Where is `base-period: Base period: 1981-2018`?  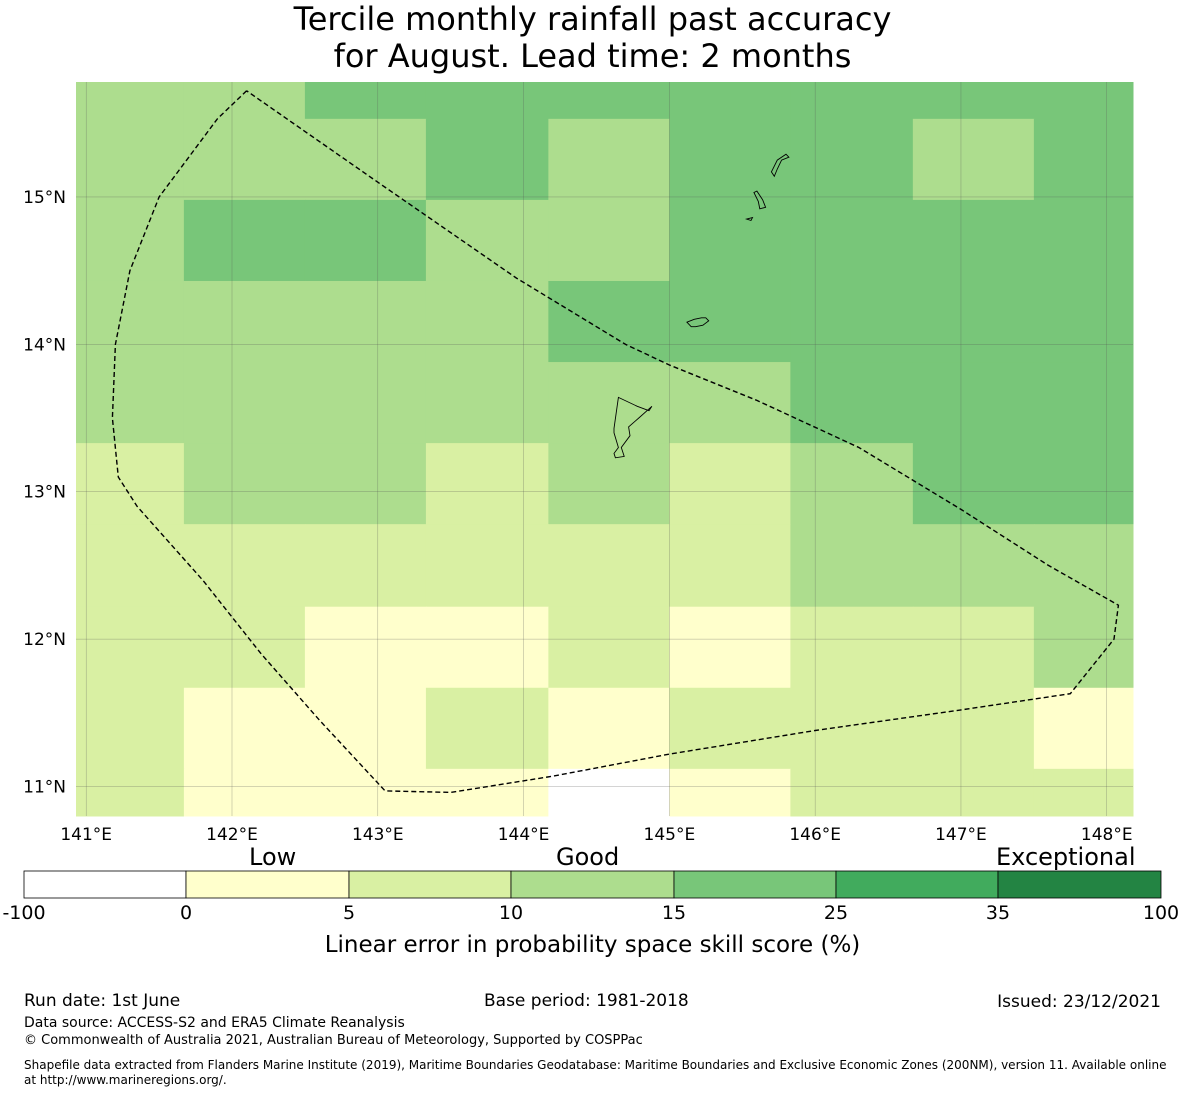
base-period: Base period: 1981-2018 is located at coordinates (586, 1001).